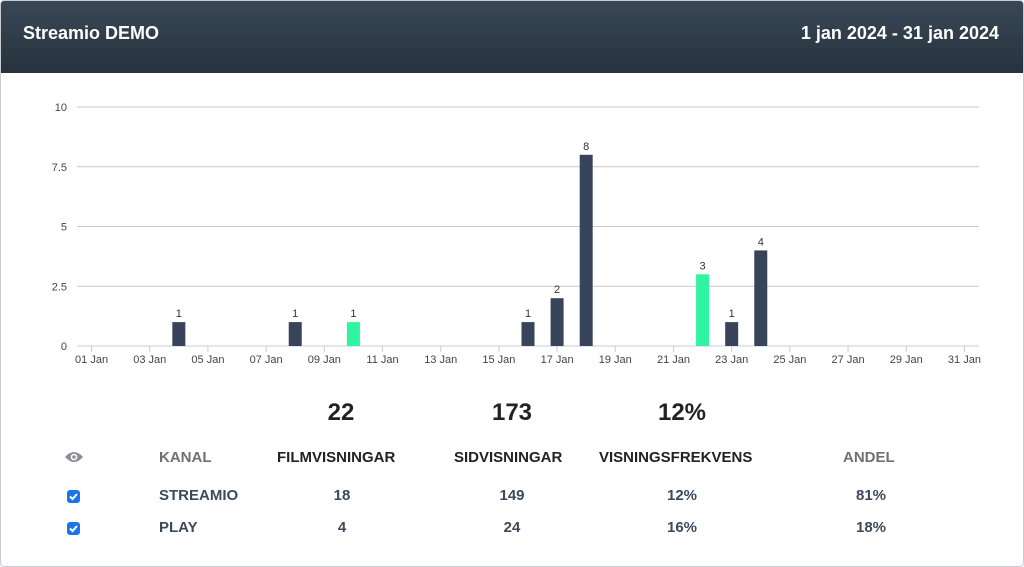  What do you see at coordinates (789, 360) in the screenshot?
I see `x-tick-label: 25 Jan` at bounding box center [789, 360].